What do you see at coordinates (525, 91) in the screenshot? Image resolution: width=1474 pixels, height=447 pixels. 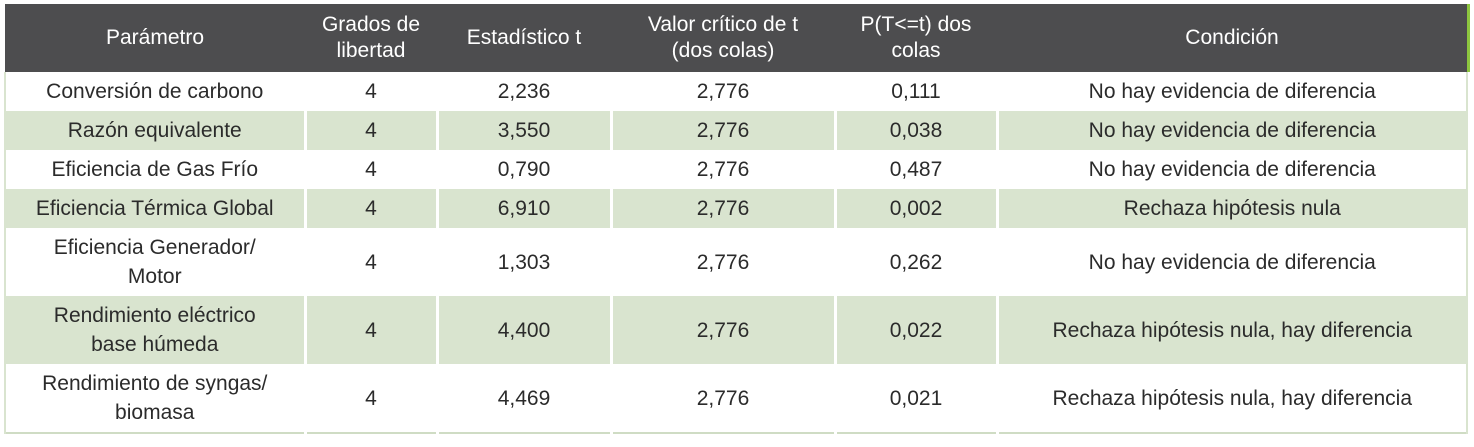 I see `cell-estadistico-t: 2,236` at bounding box center [525, 91].